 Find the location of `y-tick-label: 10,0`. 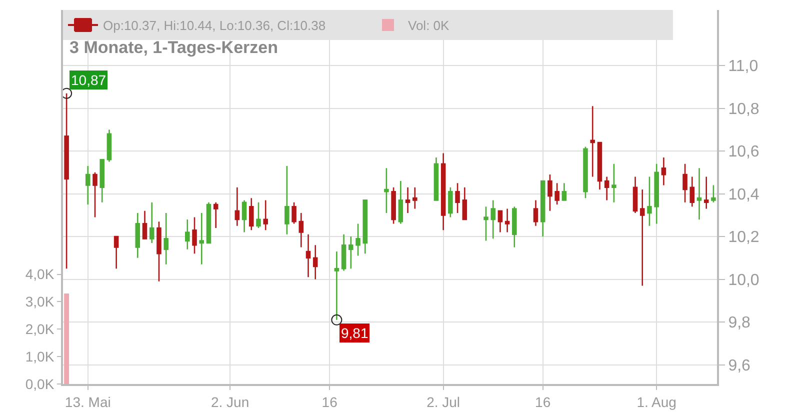

y-tick-label: 10,0 is located at coordinates (744, 280).